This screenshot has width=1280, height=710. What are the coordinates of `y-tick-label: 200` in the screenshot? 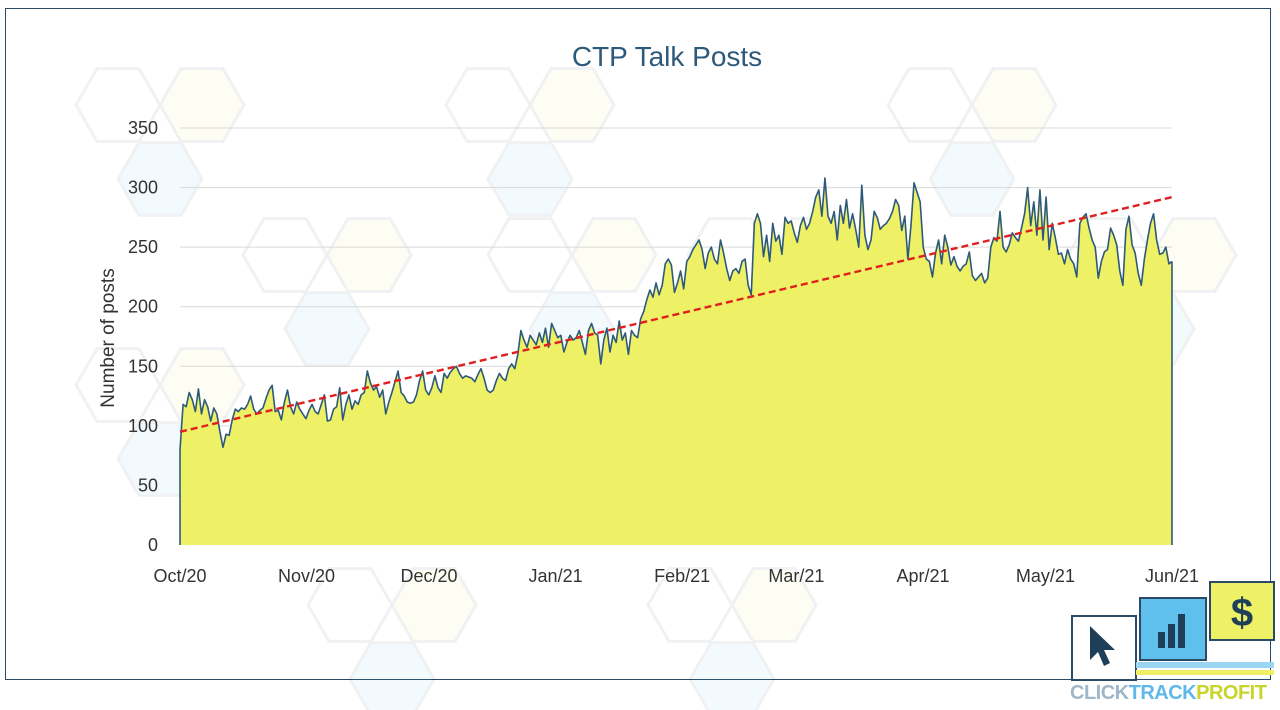 It's located at (143, 307).